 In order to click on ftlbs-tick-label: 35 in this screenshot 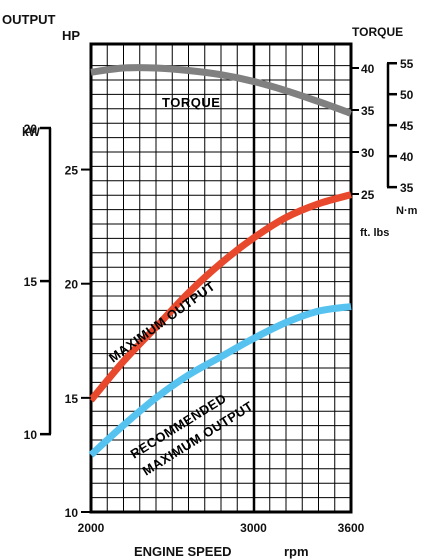, I will do `click(368, 111)`.